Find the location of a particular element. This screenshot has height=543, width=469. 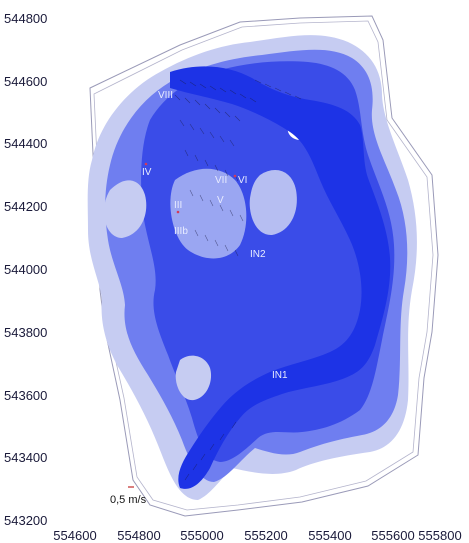

y-tick-label: 544000 is located at coordinates (25, 269).